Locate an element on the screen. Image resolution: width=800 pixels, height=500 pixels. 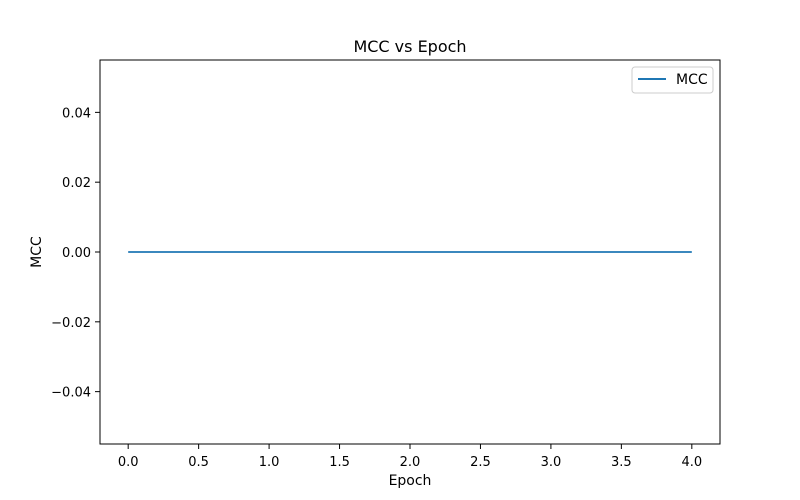
chart-title: MCC vs Epoch is located at coordinates (409, 46).